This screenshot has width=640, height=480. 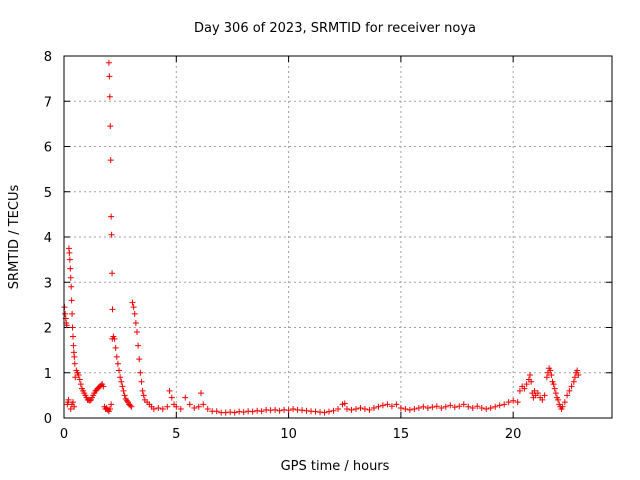 I want to click on x-tick-label: 20, so click(x=513, y=434).